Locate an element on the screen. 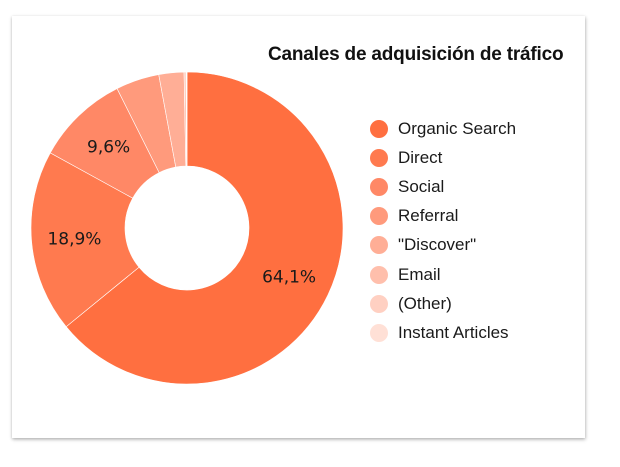 The height and width of the screenshot is (467, 620). legend-item: Social is located at coordinates (443, 186).